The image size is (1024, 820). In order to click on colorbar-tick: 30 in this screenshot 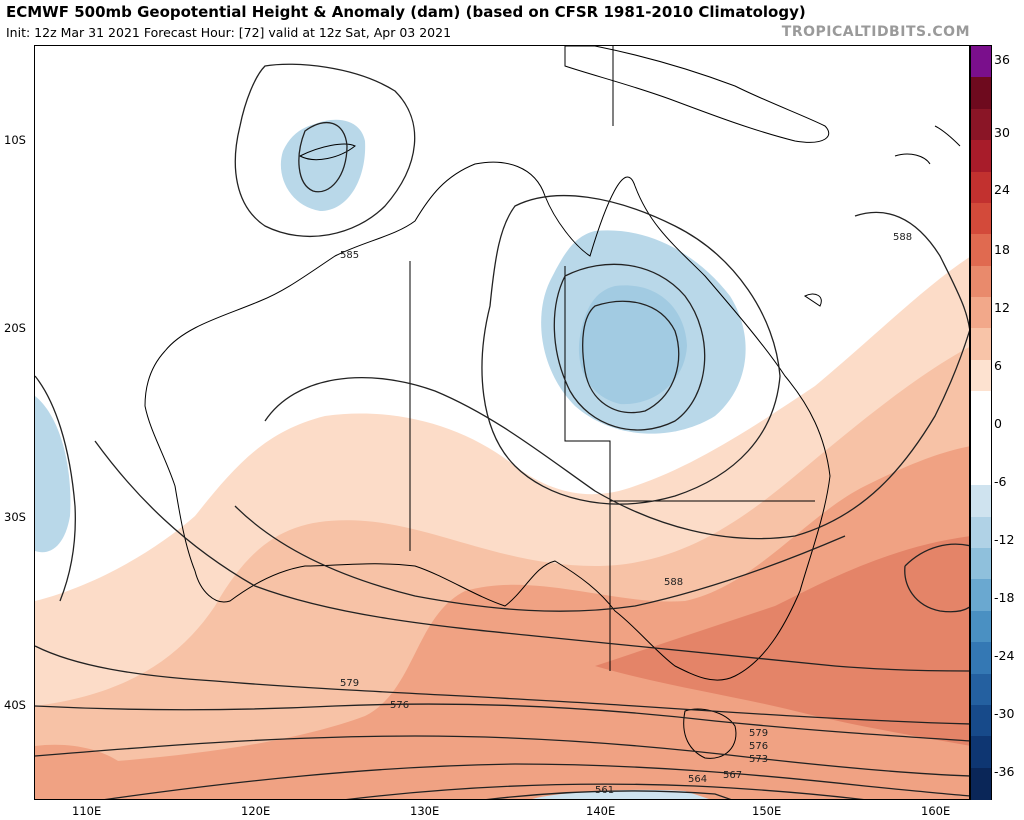, I will do `click(1002, 132)`.